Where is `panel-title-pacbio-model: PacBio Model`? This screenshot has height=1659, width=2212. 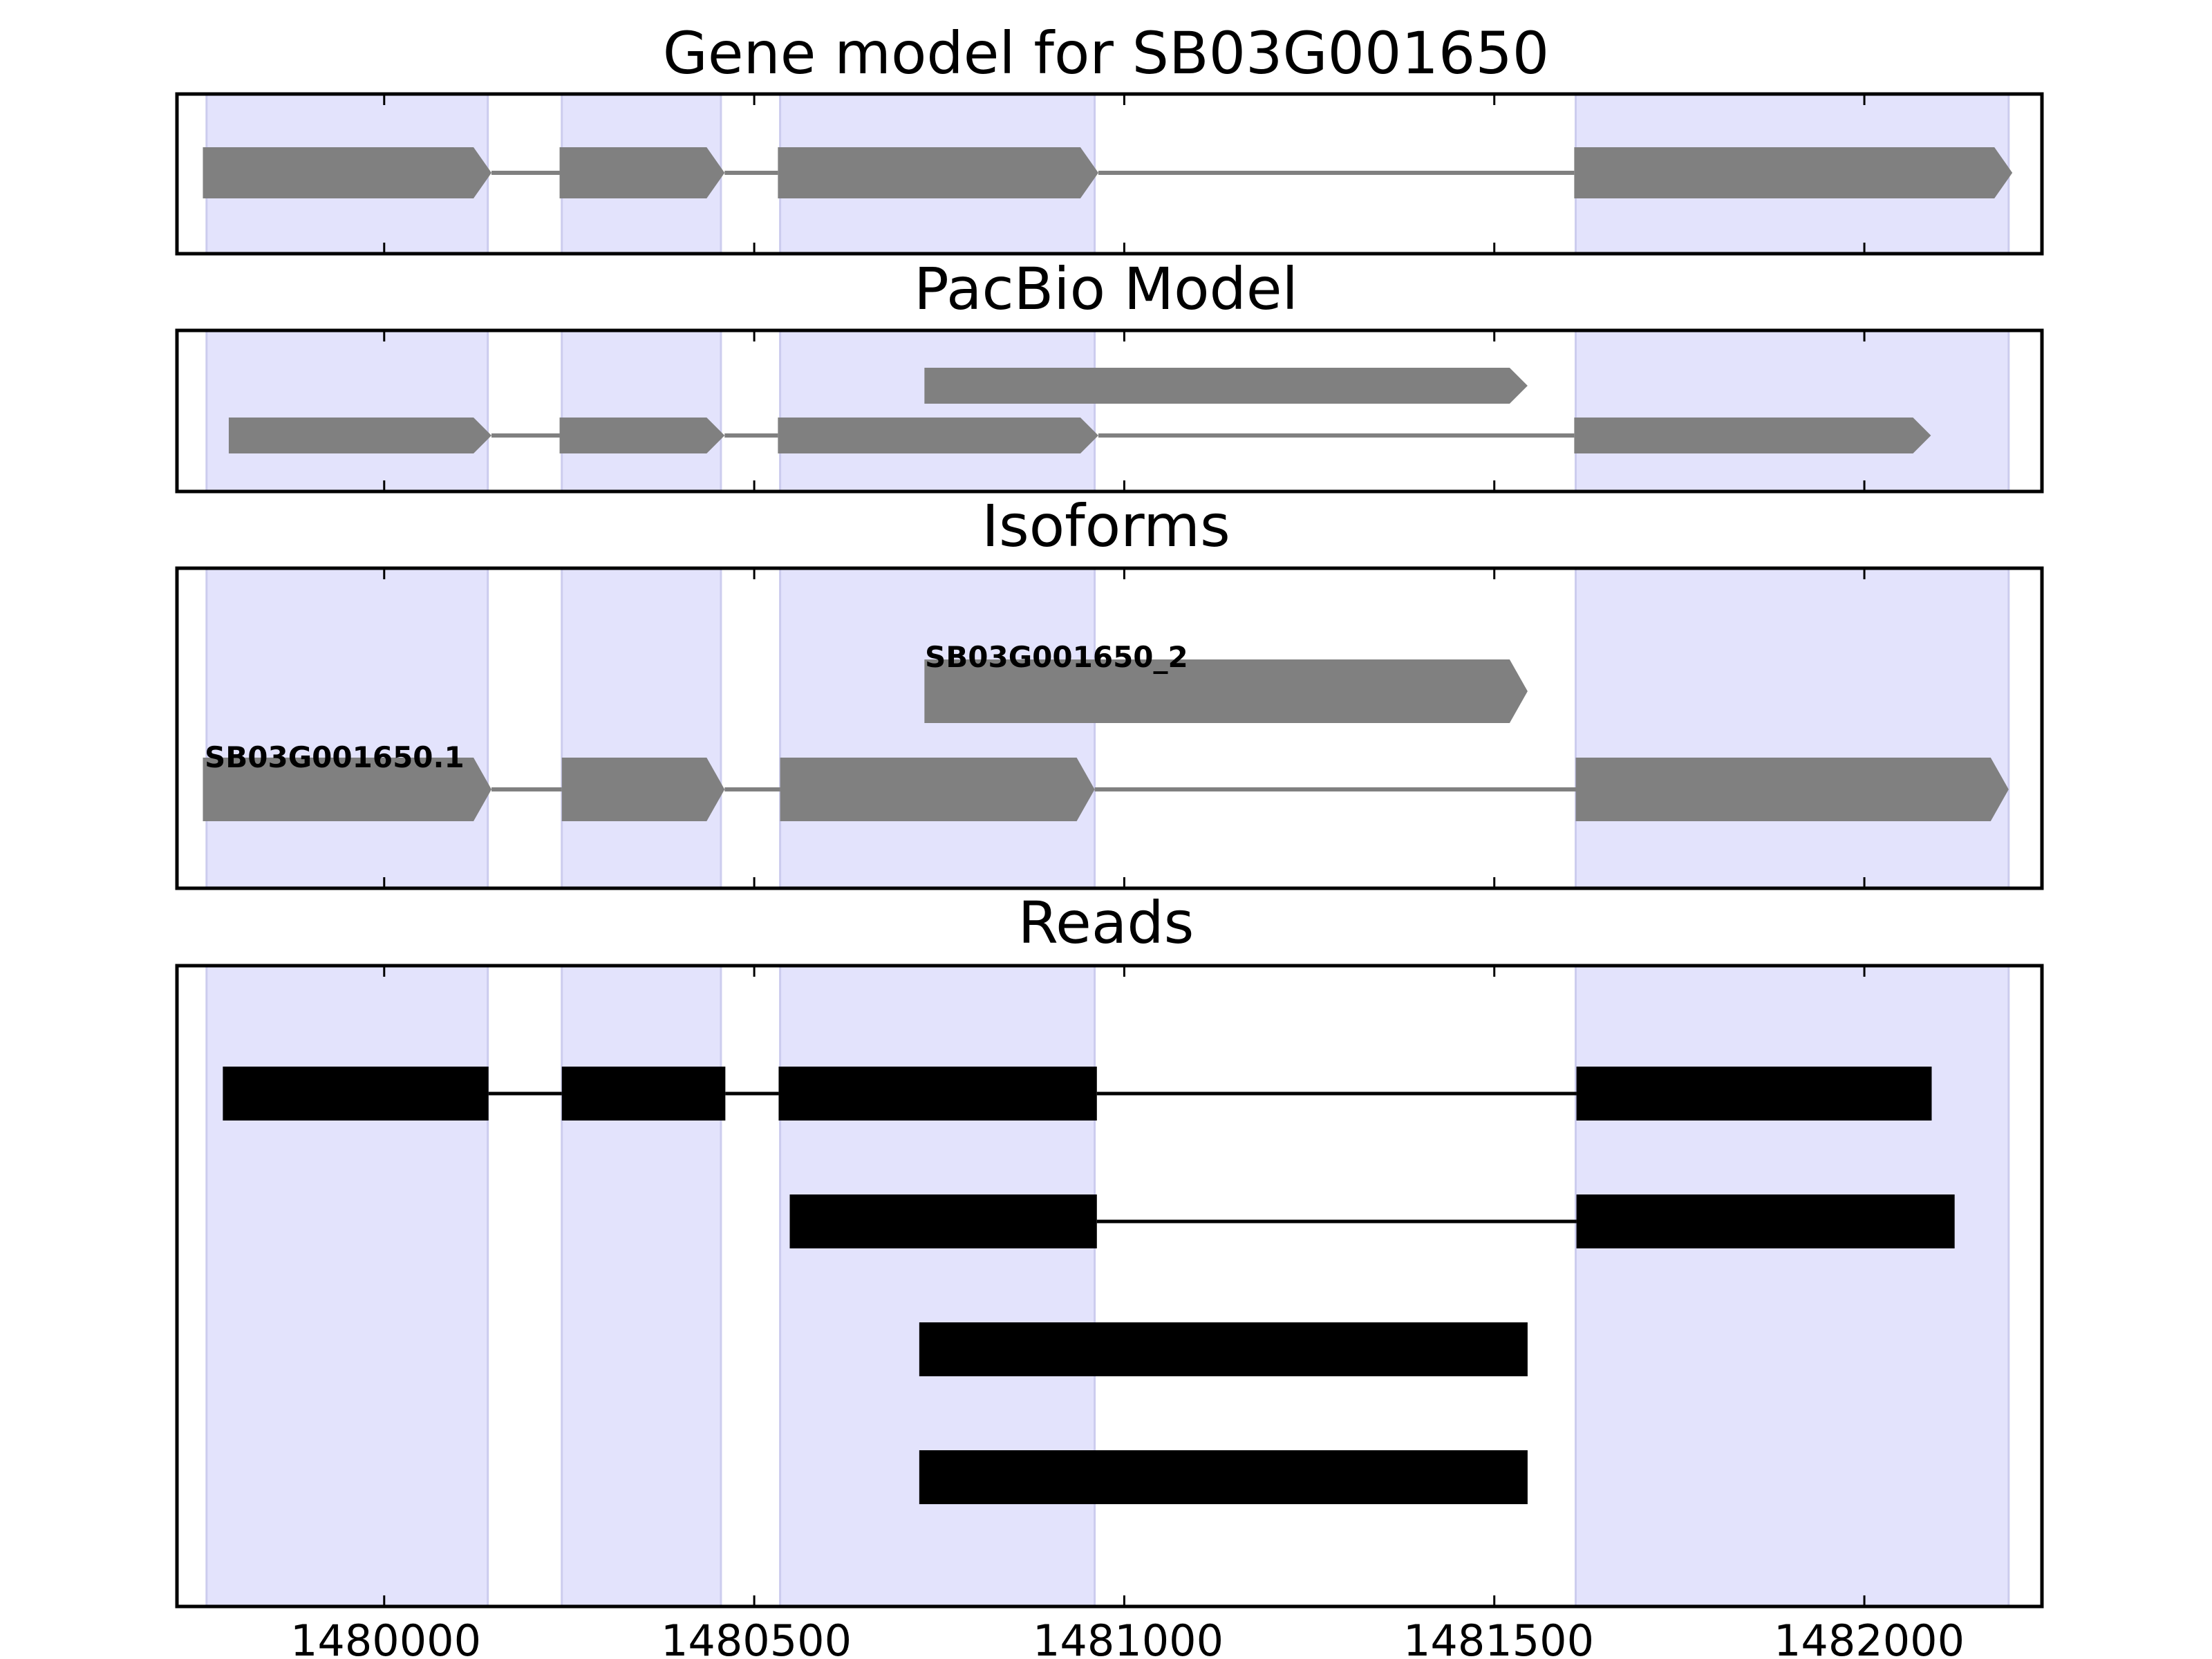 panel-title-pacbio-model: PacBio Model is located at coordinates (1106, 289).